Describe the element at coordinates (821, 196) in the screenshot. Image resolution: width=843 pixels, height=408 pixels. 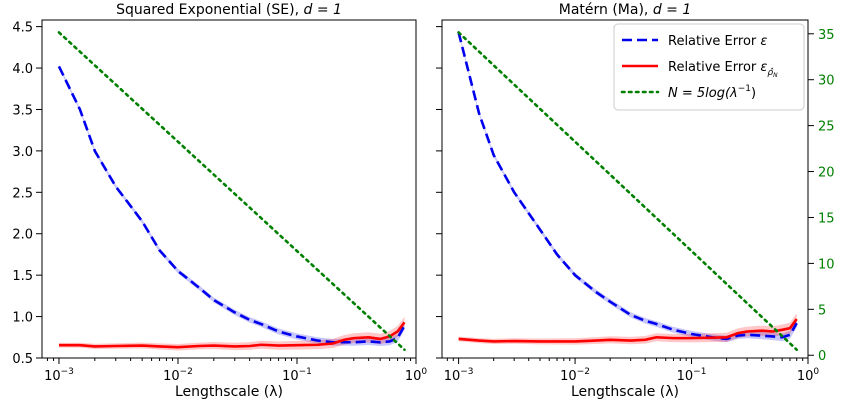
I see `y2-axis: 0 5 10 15 20 25 30 35` at that location.